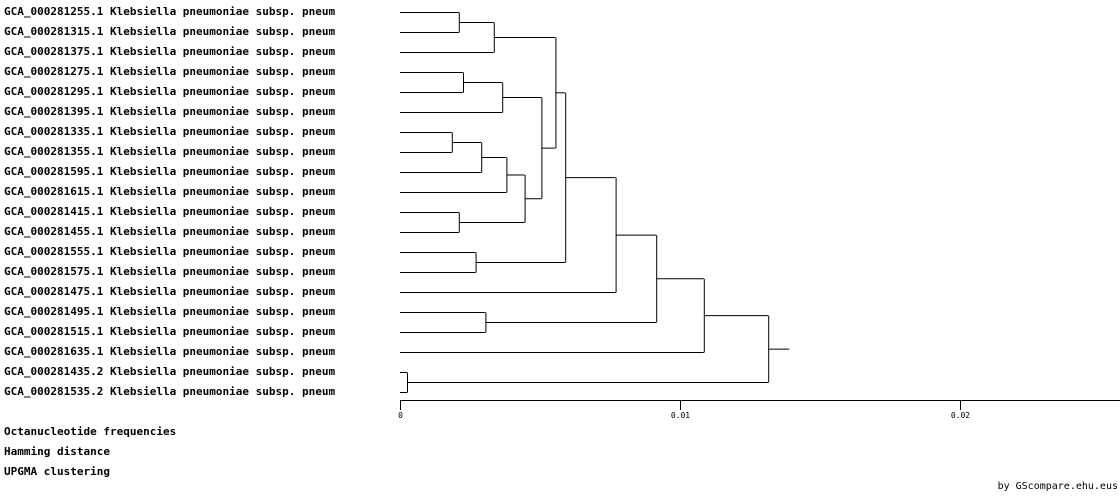 The image size is (1120, 500). Describe the element at coordinates (1057, 486) in the screenshot. I see `credit-text: by GScompare.ehu.eus` at that location.